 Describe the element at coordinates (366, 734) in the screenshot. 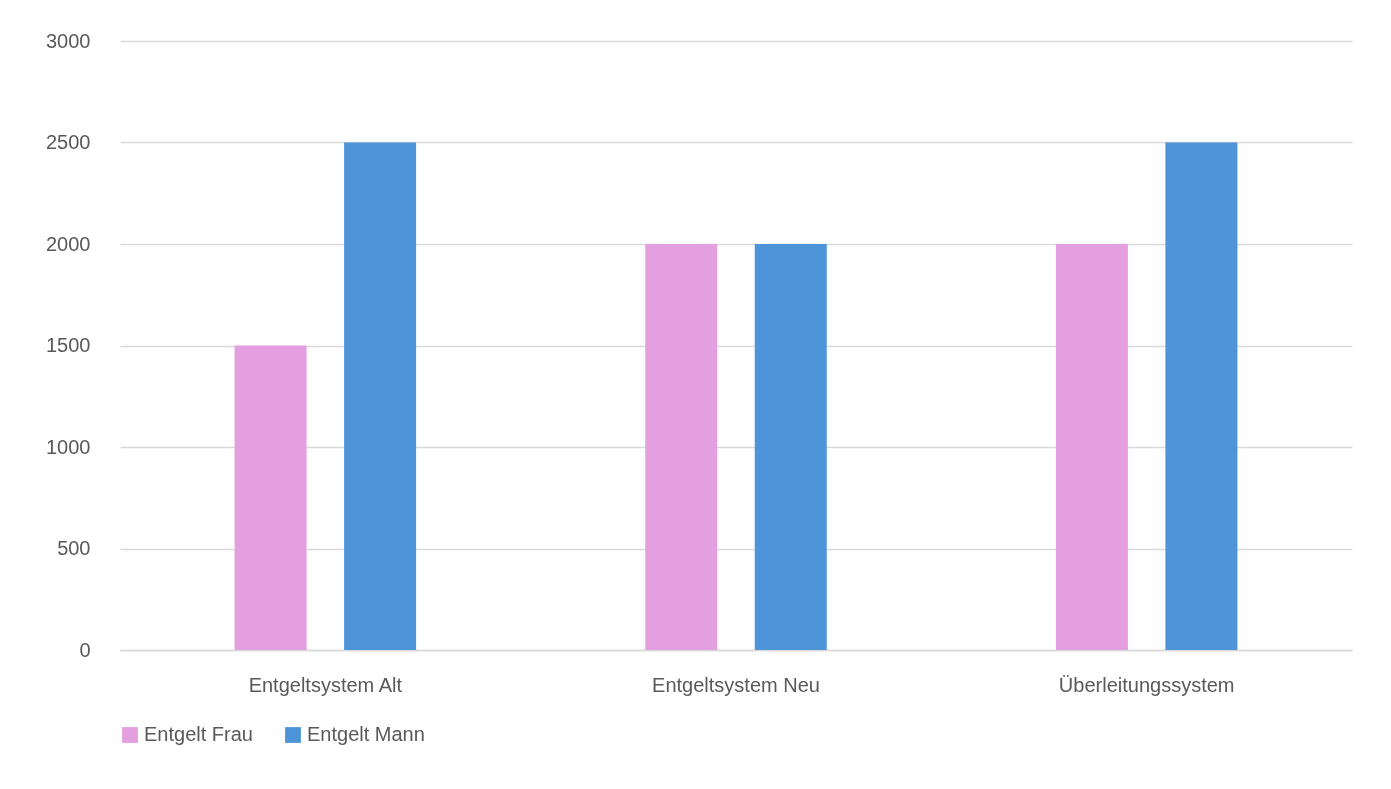

I see `legend-label: Entgelt Mann` at that location.